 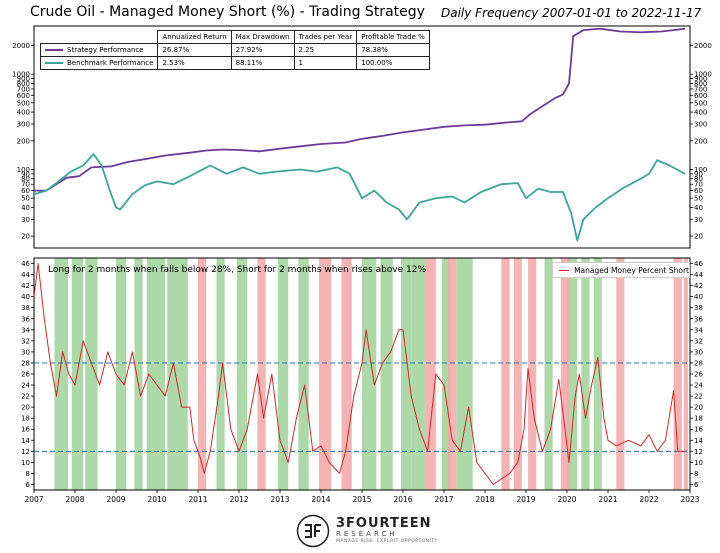 I want to click on stats-row-label: Benchmark Performance, so click(x=99, y=63).